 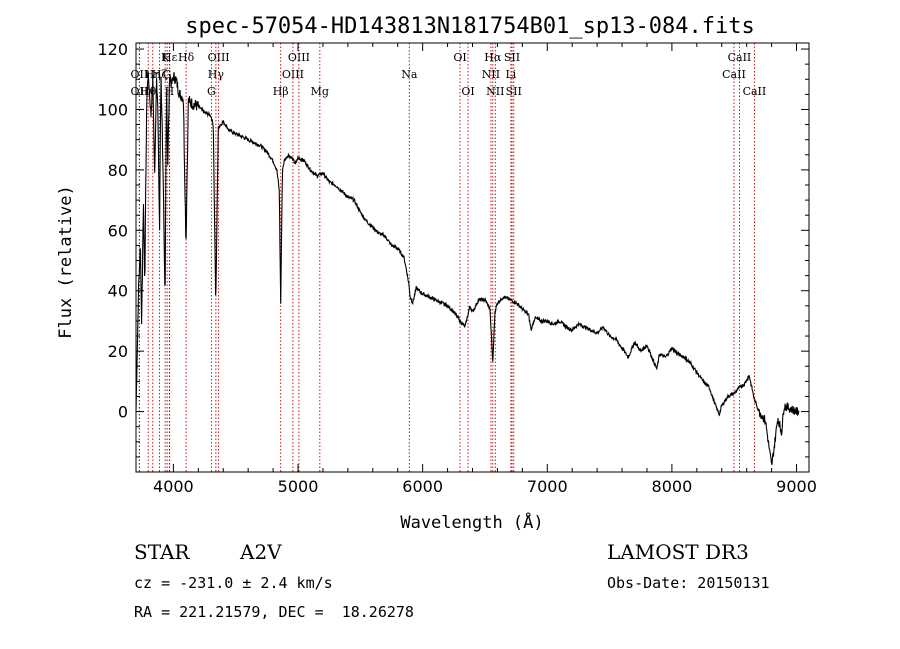 I want to click on x-tick-label: 9000, so click(x=796, y=486).